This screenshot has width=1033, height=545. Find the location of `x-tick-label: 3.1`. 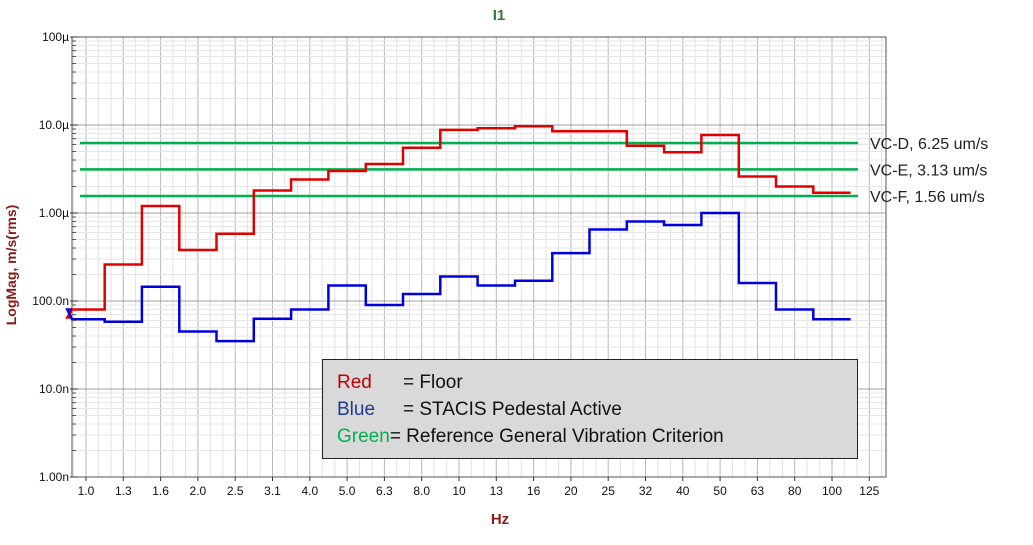

x-tick-label: 3.1 is located at coordinates (272, 491).